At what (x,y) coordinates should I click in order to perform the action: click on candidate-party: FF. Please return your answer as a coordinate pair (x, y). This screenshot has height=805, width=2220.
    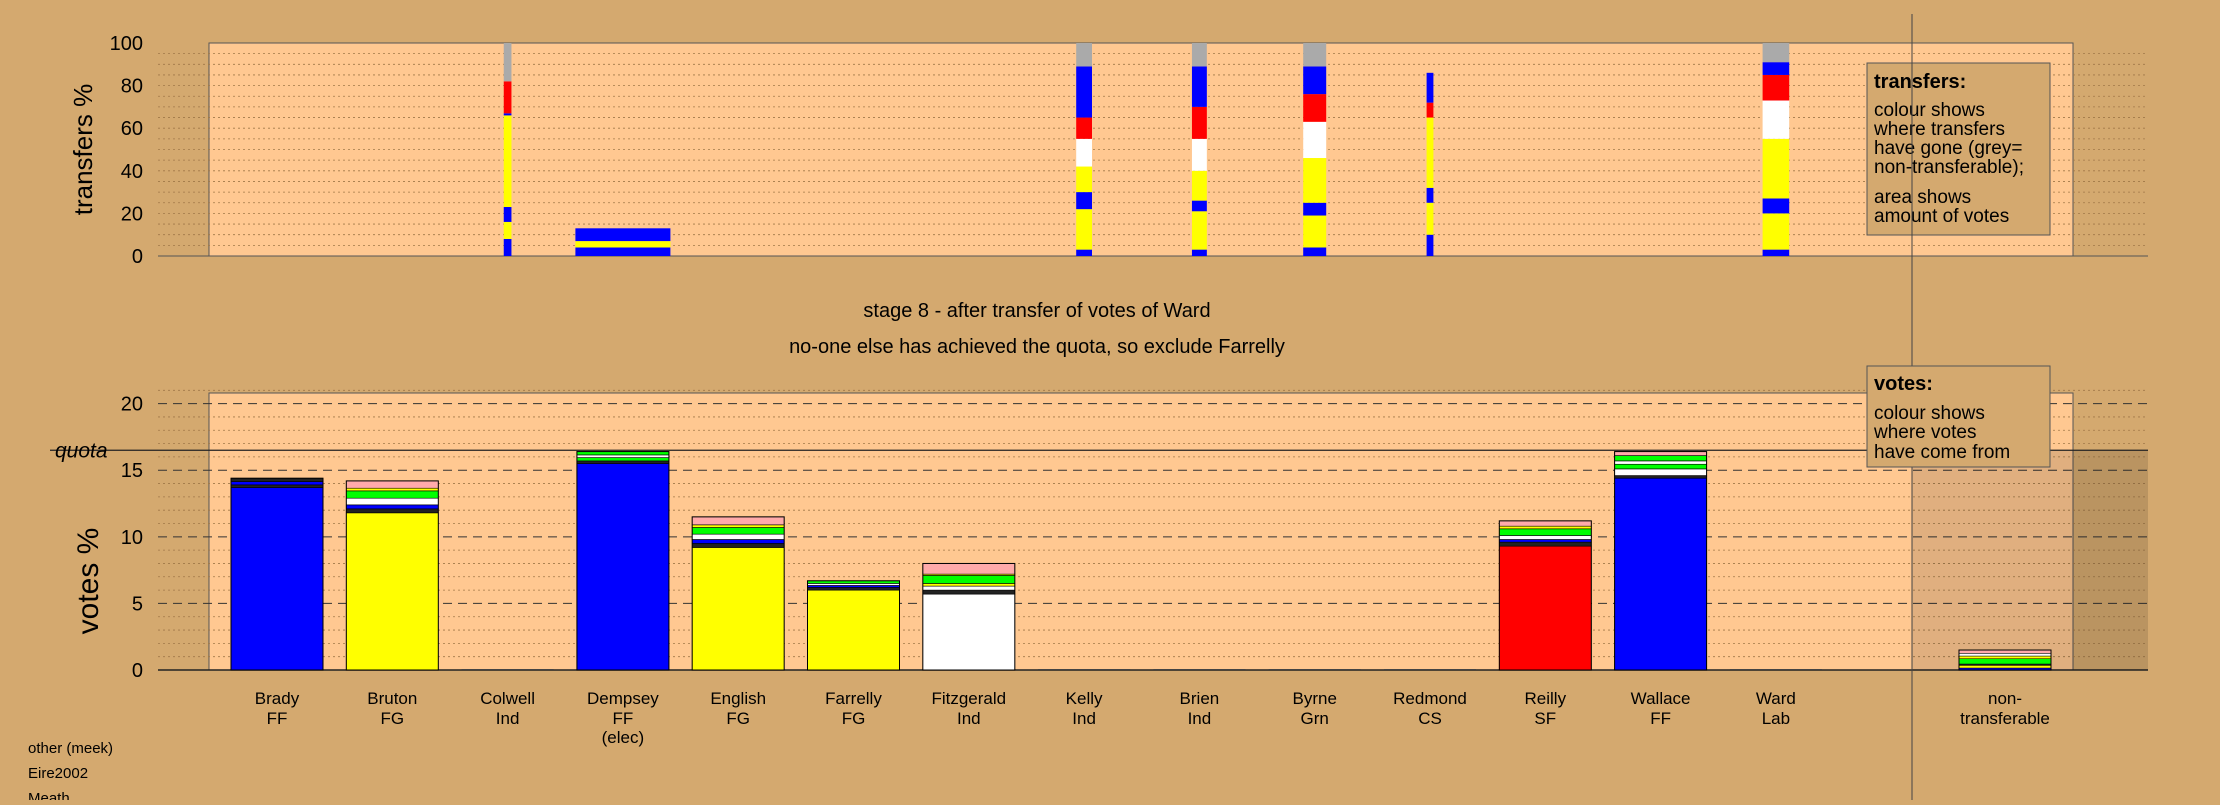
    Looking at the image, I should click on (277, 718).